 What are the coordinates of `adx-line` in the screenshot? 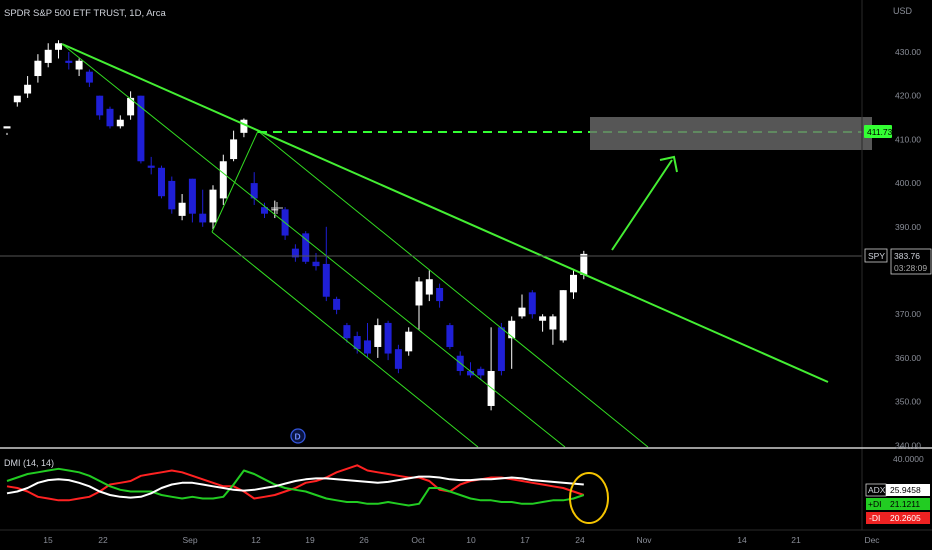 It's located at (295, 487).